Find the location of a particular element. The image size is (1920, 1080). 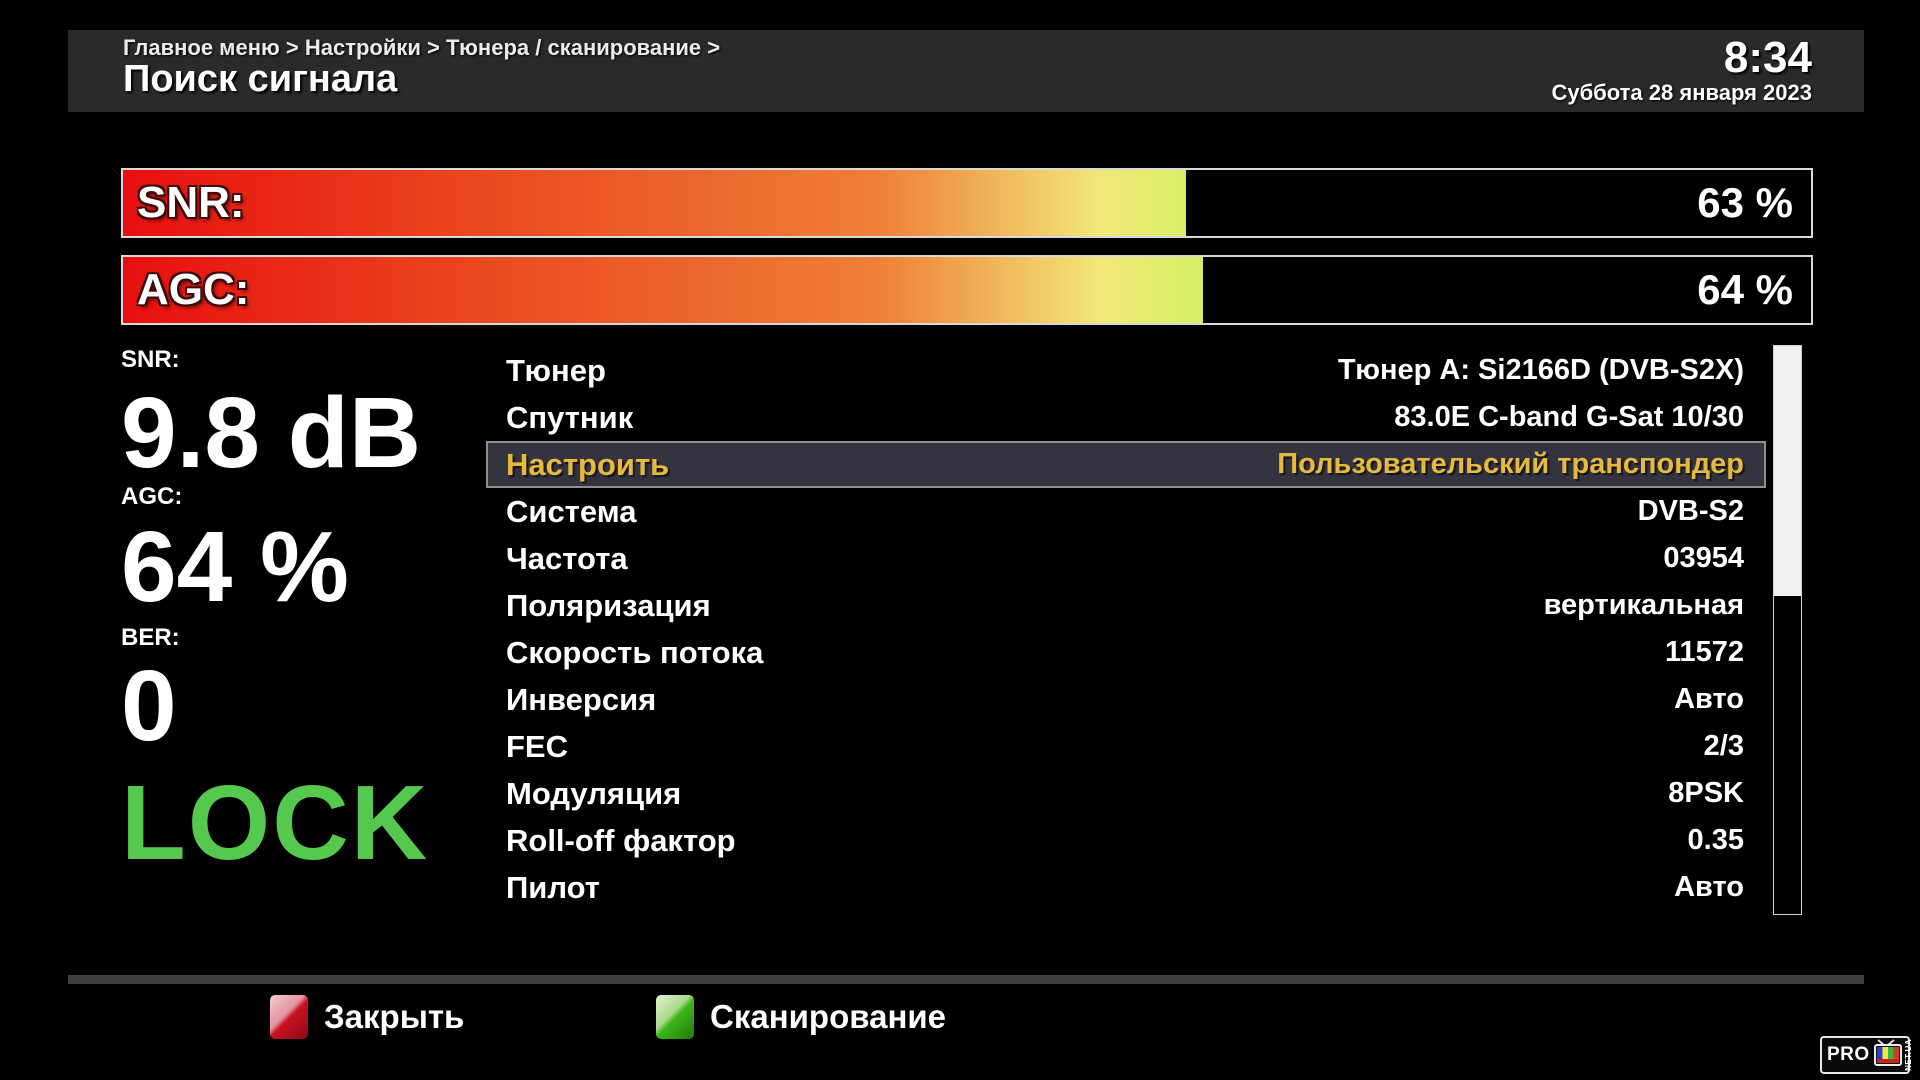

agc-bar-label: AGC: is located at coordinates (193, 289).